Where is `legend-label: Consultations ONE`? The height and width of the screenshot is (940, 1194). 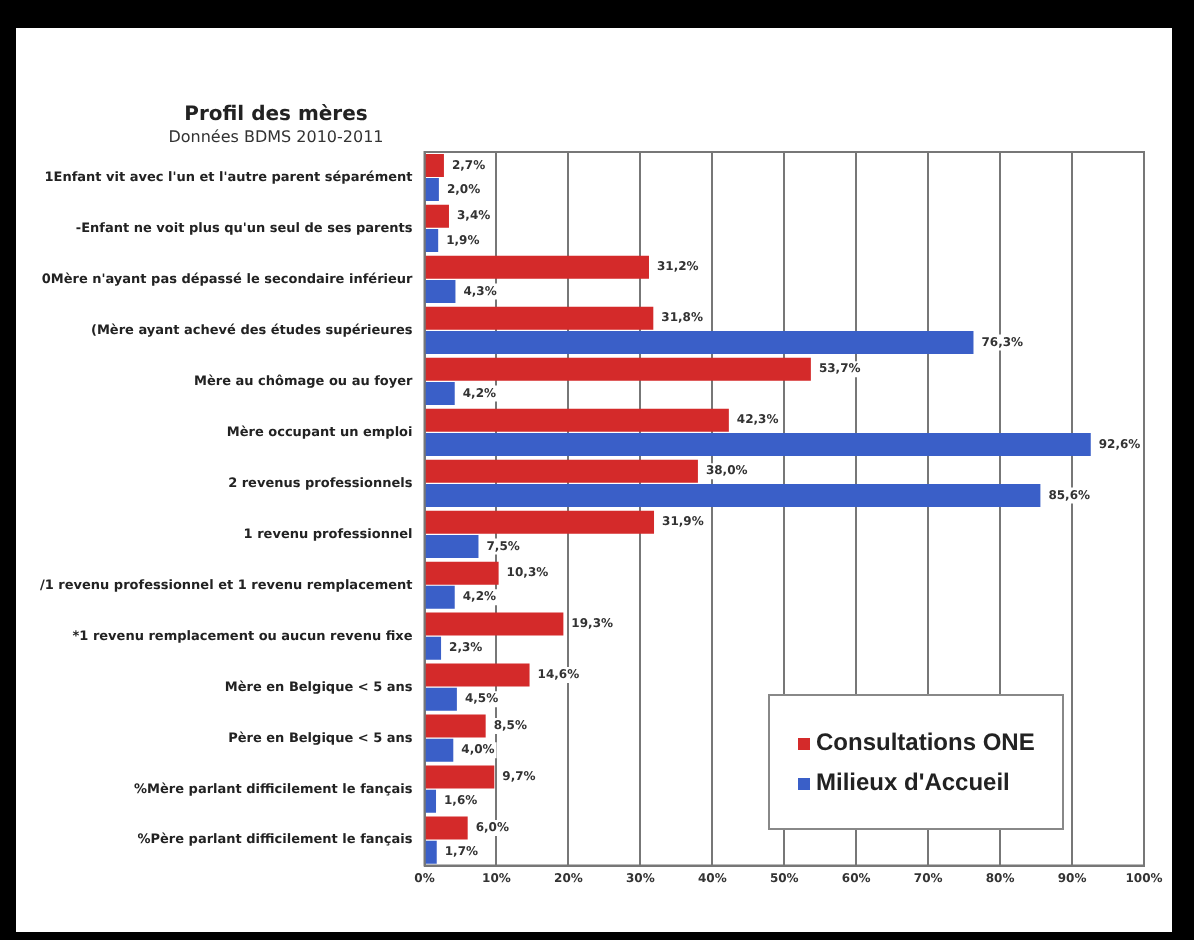
legend-label: Consultations ONE is located at coordinates (924, 741).